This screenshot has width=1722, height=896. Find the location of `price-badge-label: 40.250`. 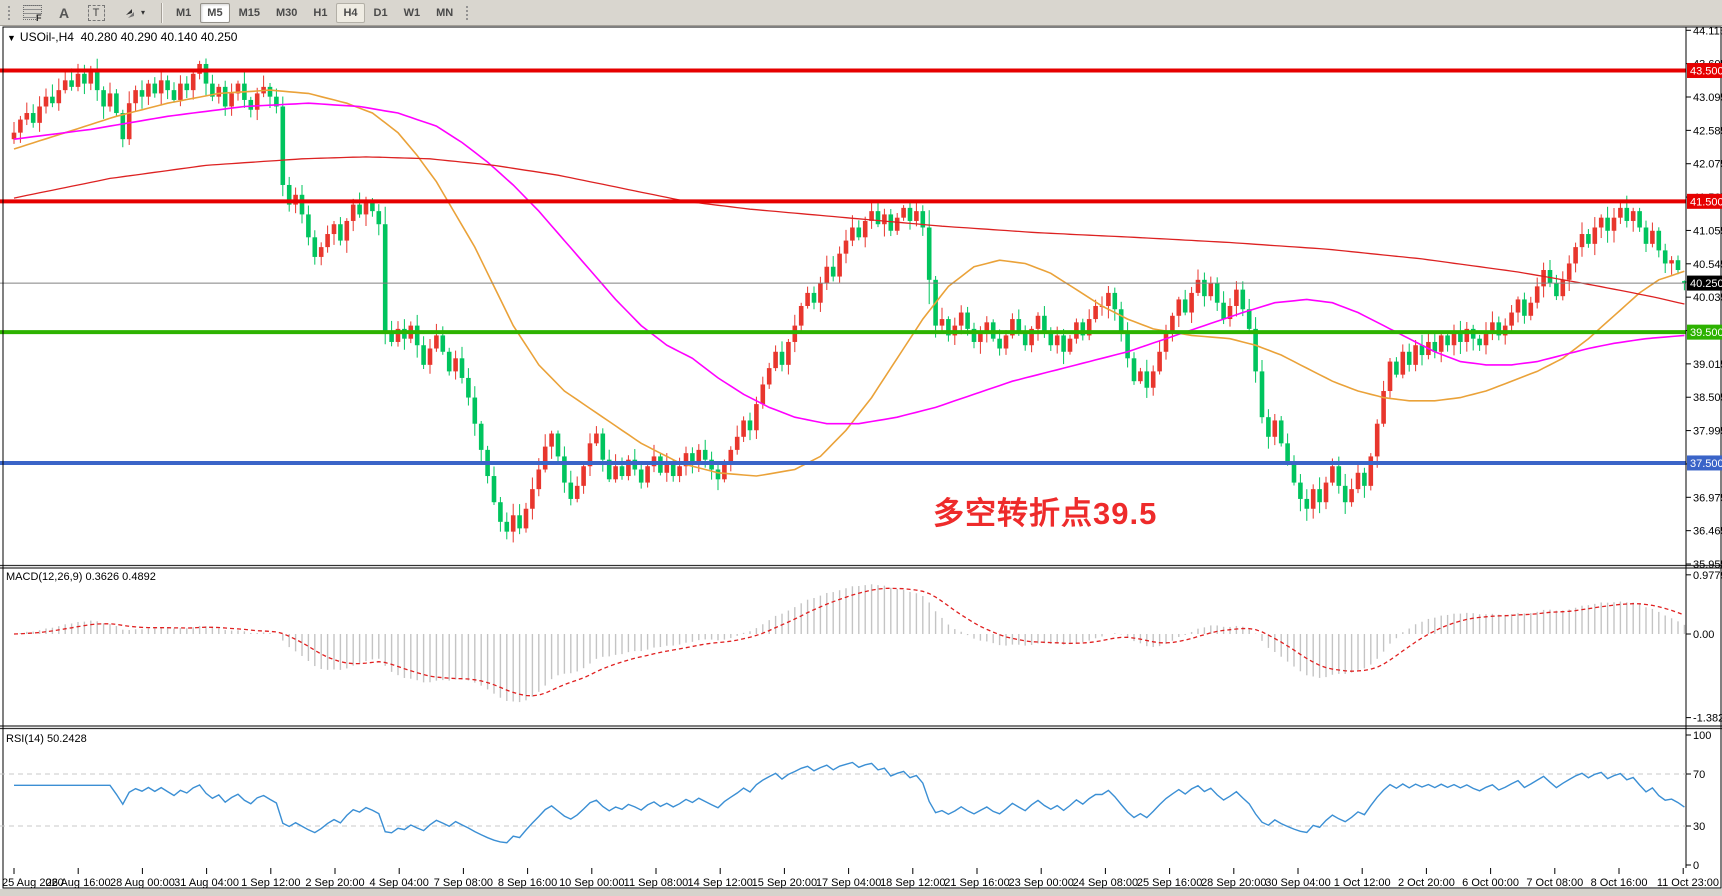

price-badge-label: 40.250 is located at coordinates (1706, 284).